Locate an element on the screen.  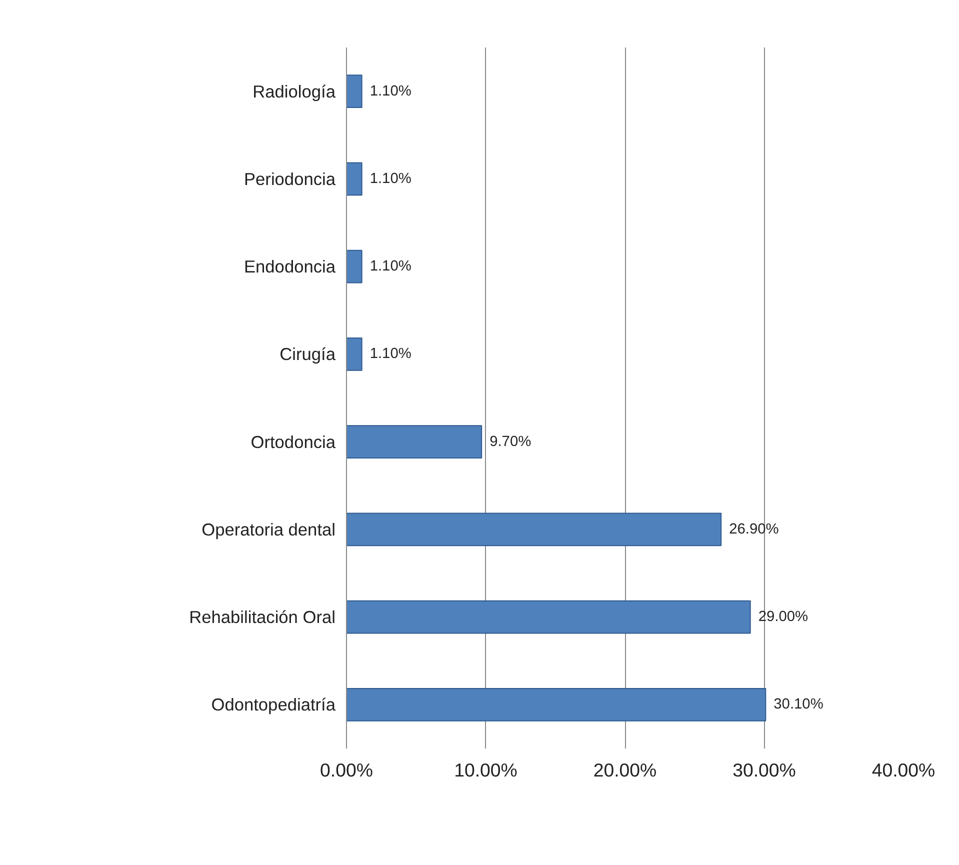
x-tick-label: 30.00% is located at coordinates (764, 770).